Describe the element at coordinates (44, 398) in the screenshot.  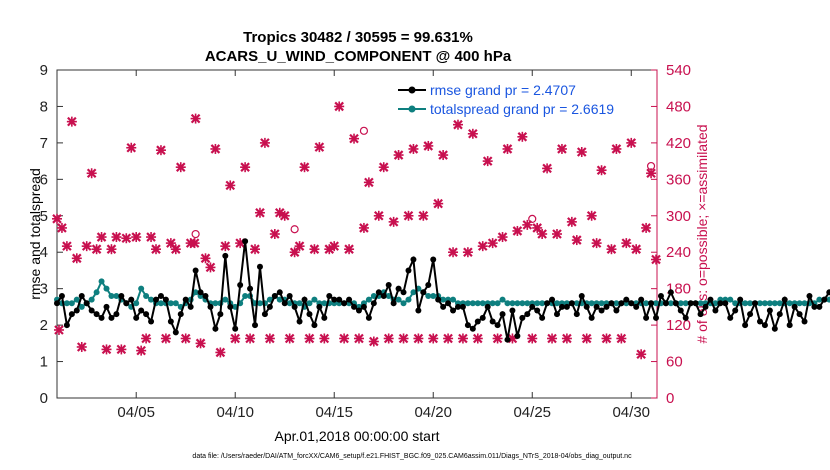
I see `left-y-tick-label: 0` at that location.